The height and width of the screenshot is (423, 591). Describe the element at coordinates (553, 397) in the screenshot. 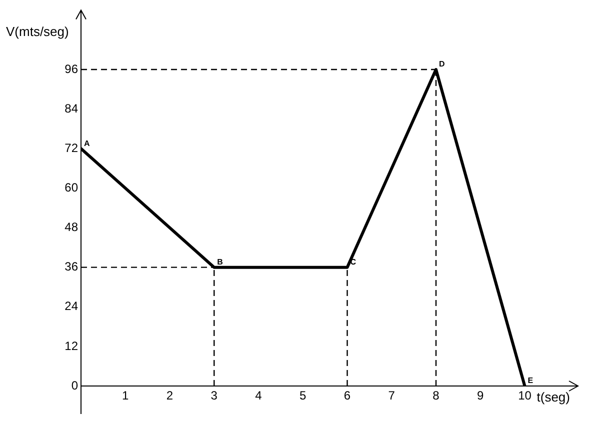

I see `x-axis-title: t(seg)` at that location.